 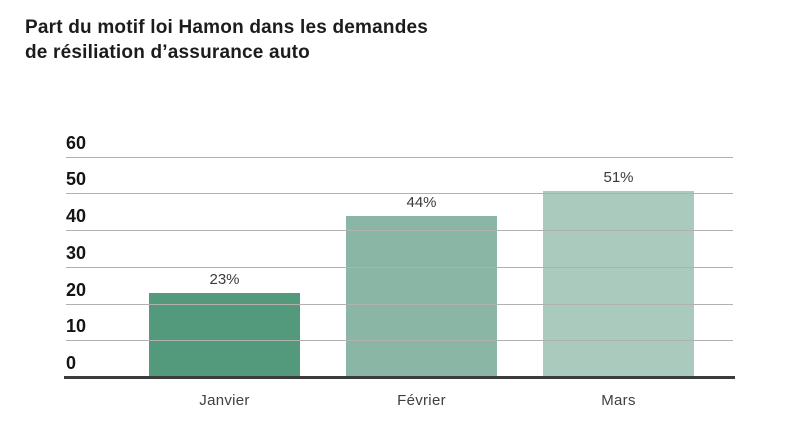 I want to click on bar-janvier, so click(x=224, y=335).